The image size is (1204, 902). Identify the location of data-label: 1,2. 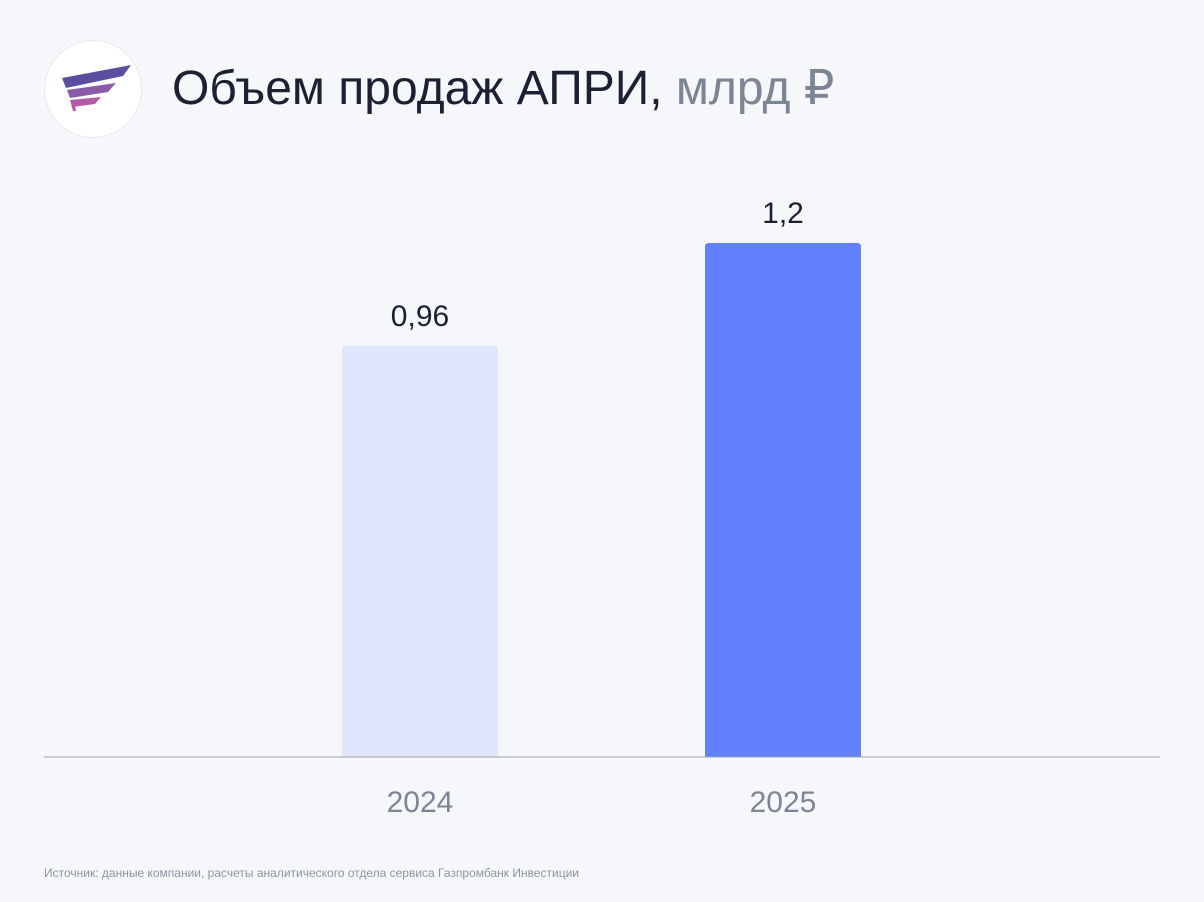
(783, 213).